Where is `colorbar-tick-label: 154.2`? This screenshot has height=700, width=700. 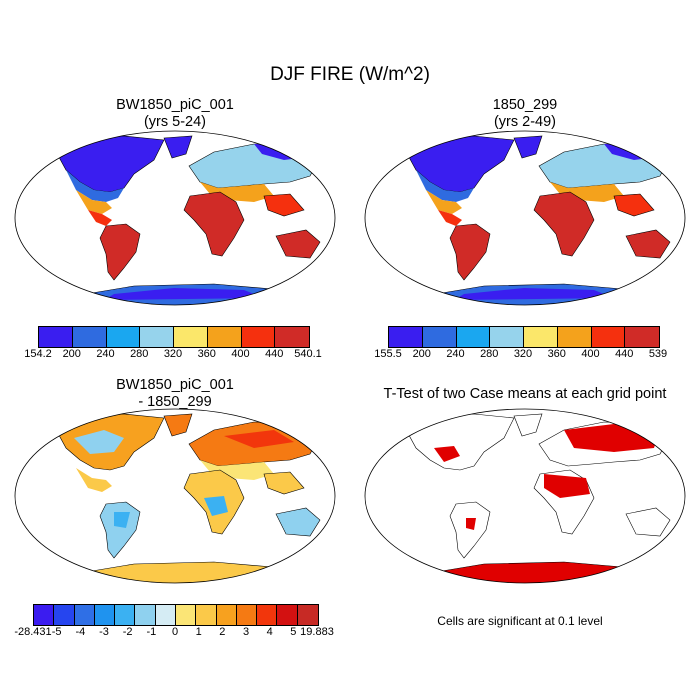 colorbar-tick-label: 154.2 is located at coordinates (38, 354).